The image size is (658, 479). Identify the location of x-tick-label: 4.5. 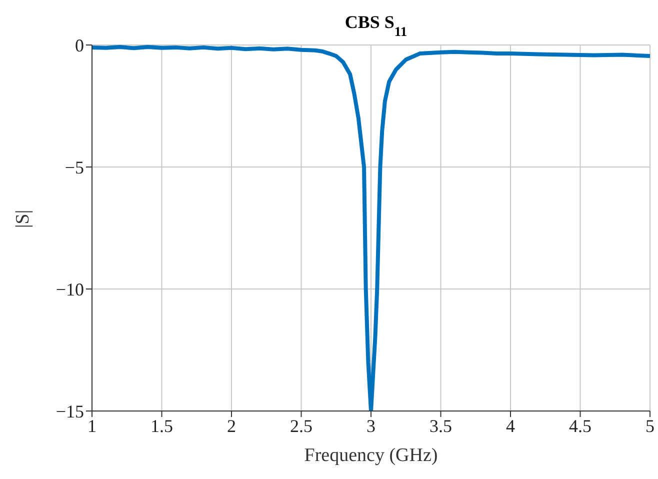
(580, 426).